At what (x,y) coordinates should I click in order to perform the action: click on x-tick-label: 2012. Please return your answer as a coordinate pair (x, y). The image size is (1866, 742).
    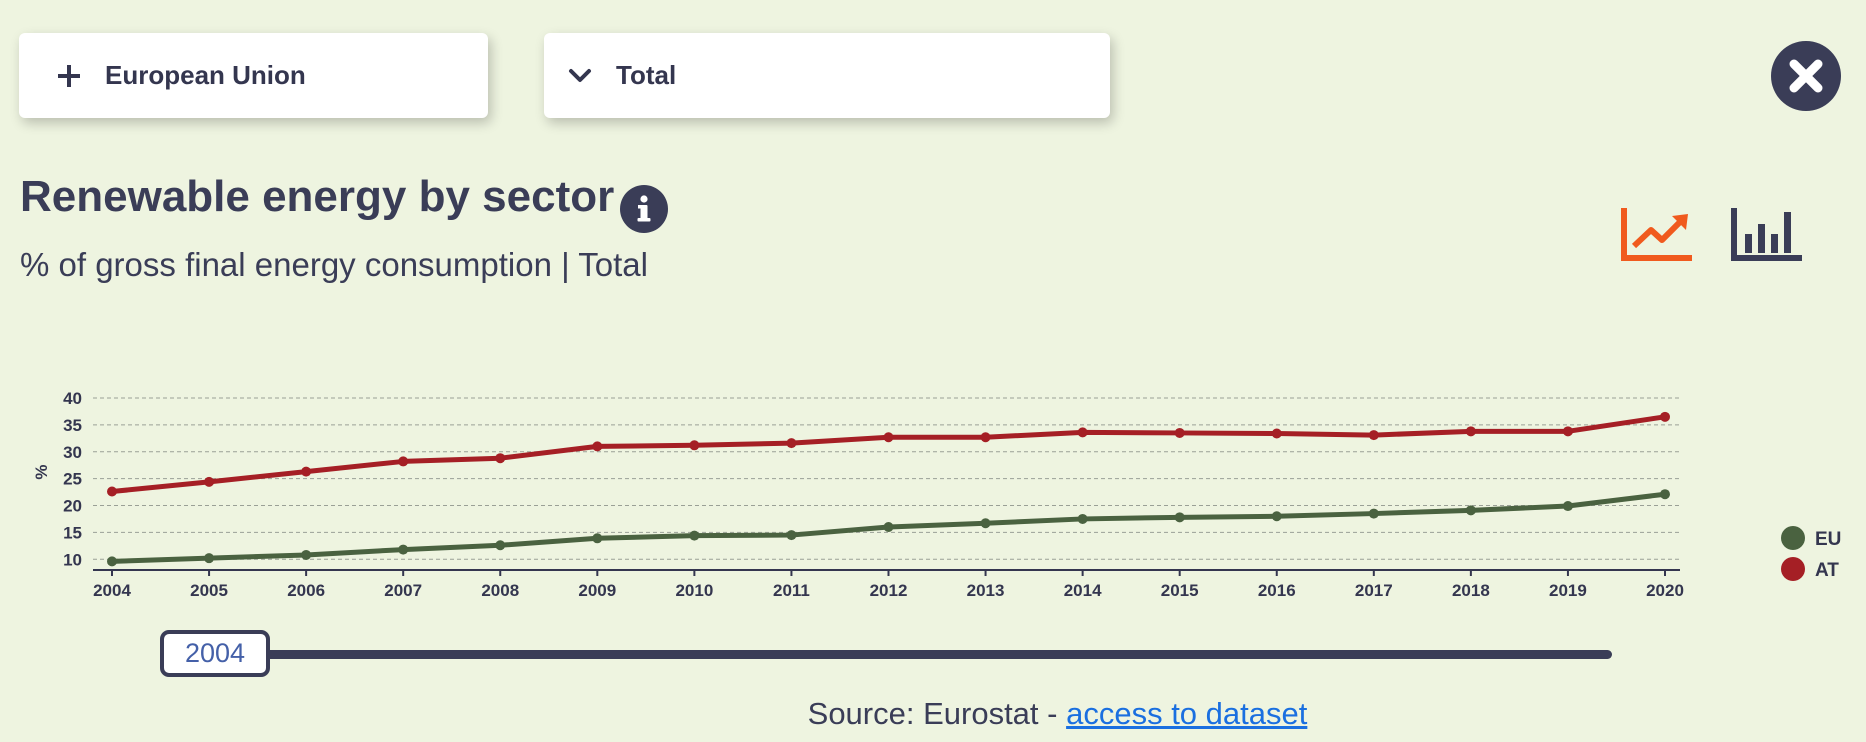
    Looking at the image, I should click on (889, 590).